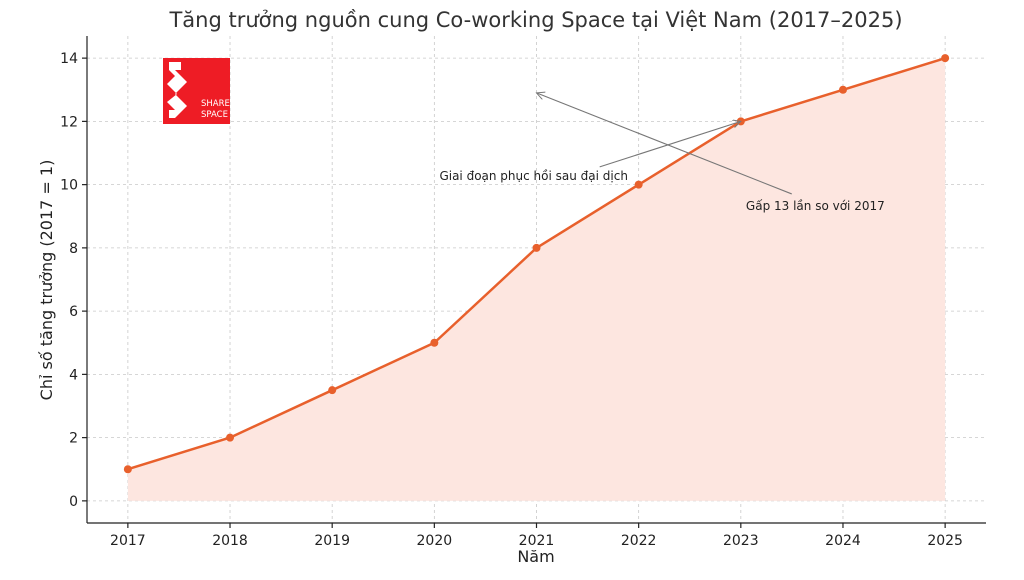  Describe the element at coordinates (435, 541) in the screenshot. I see `x-tick-label: 2020` at that location.